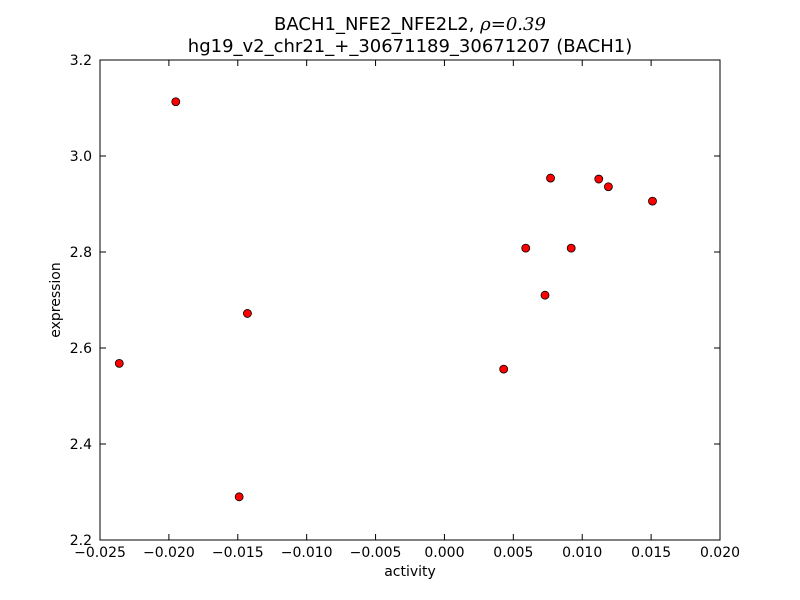 The image size is (800, 600). I want to click on x-tick-label: −0.005, so click(376, 553).